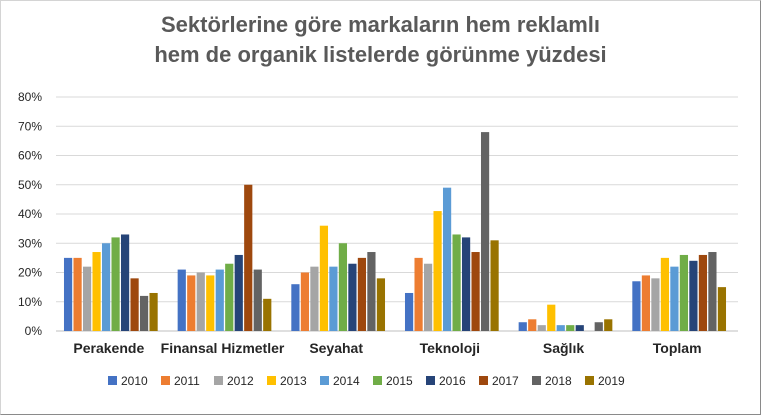 This screenshot has width=761, height=415. Describe the element at coordinates (611, 381) in the screenshot. I see `legend-label: 2019` at that location.